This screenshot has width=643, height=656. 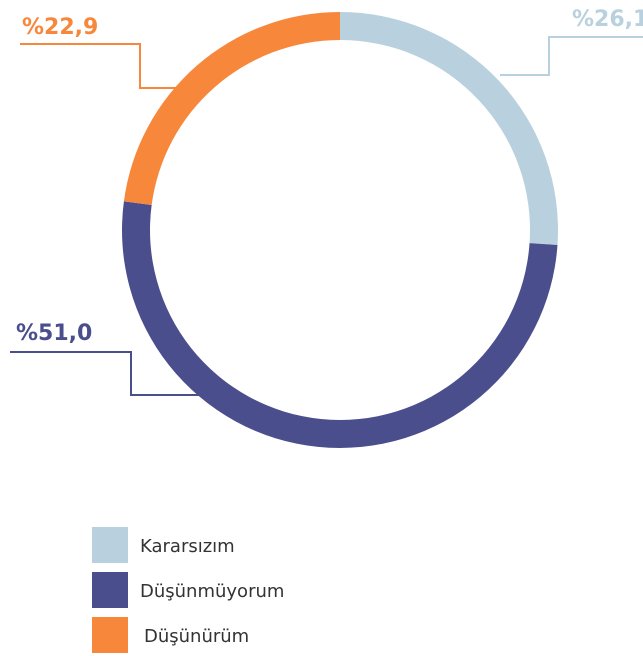 I want to click on legend-label: Kararsızım, so click(x=187, y=546).